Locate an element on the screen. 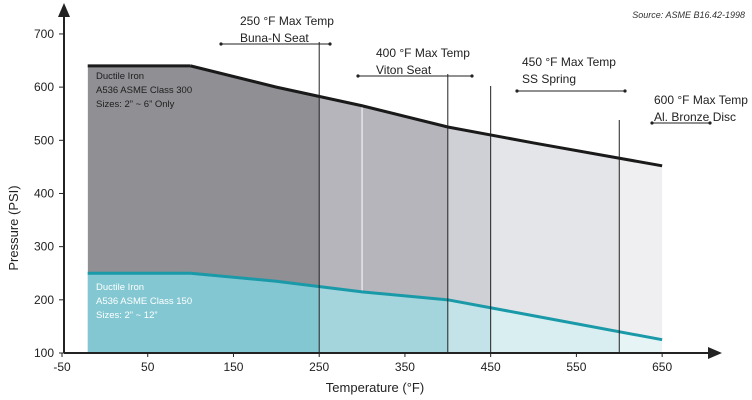 Image resolution: width=752 pixels, height=400 pixels. x-tick-label-50: 50 is located at coordinates (148, 367).